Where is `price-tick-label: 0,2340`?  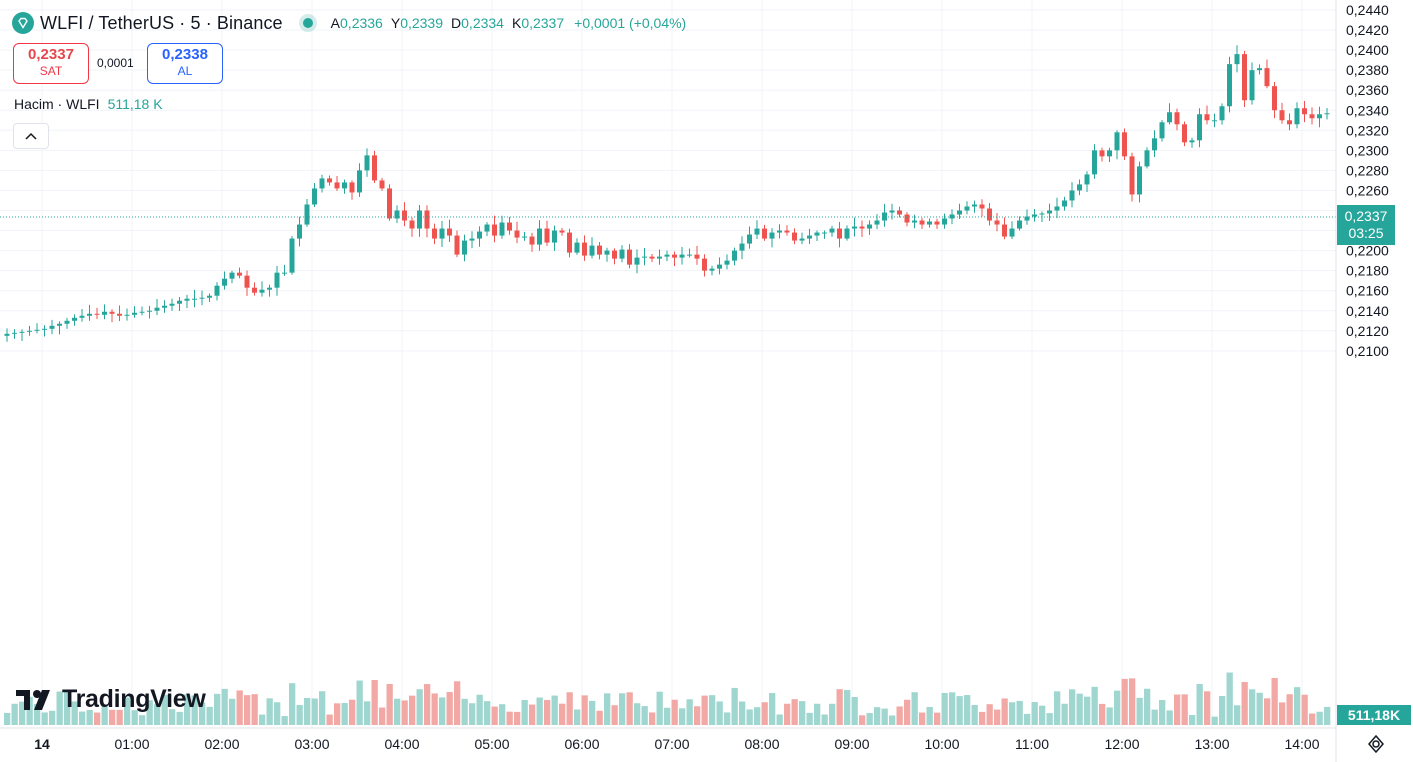
price-tick-label: 0,2340 is located at coordinates (1367, 110).